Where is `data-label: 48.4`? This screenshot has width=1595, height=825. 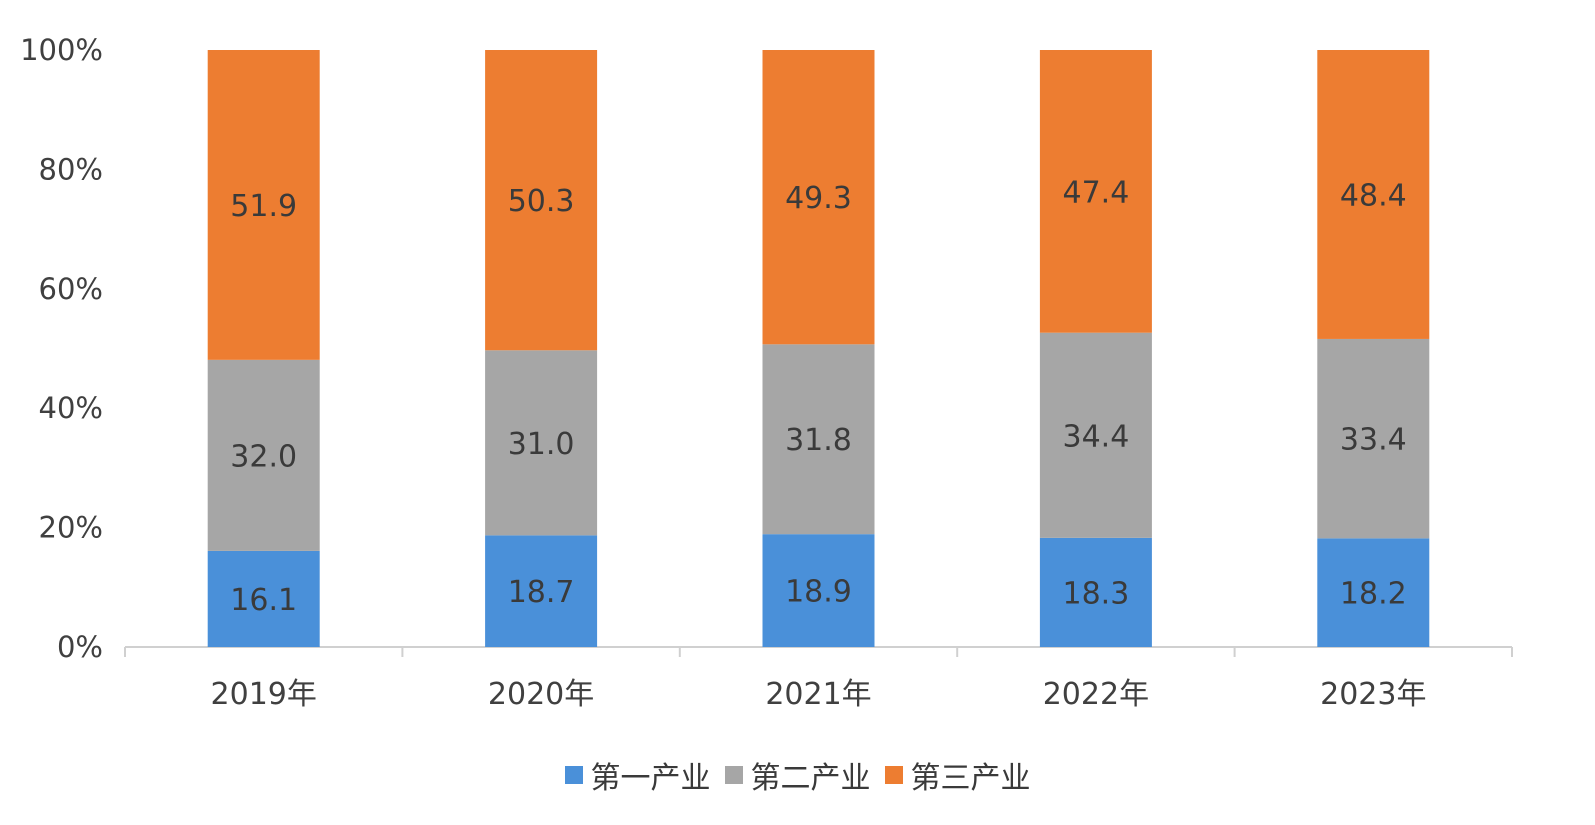
data-label: 48.4 is located at coordinates (1373, 195).